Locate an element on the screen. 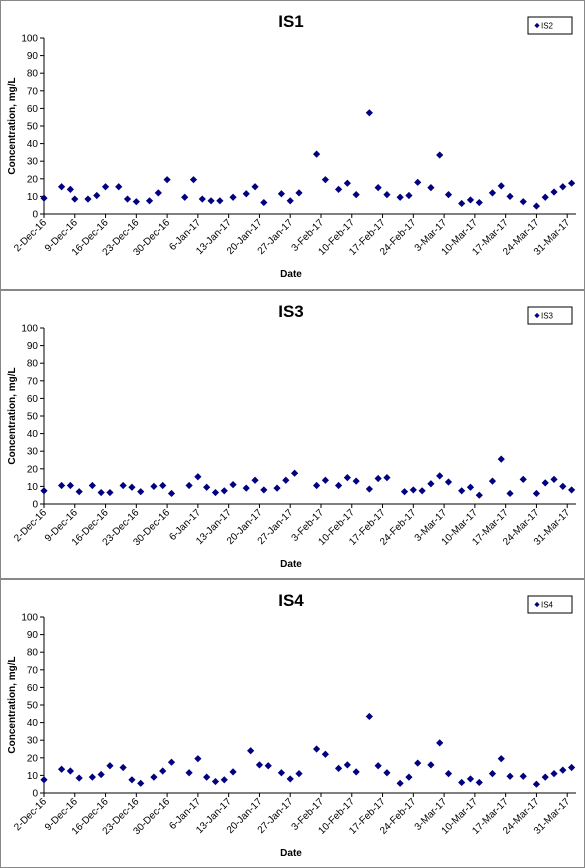 This screenshot has width=585, height=868. legend: IS3 is located at coordinates (550, 315).